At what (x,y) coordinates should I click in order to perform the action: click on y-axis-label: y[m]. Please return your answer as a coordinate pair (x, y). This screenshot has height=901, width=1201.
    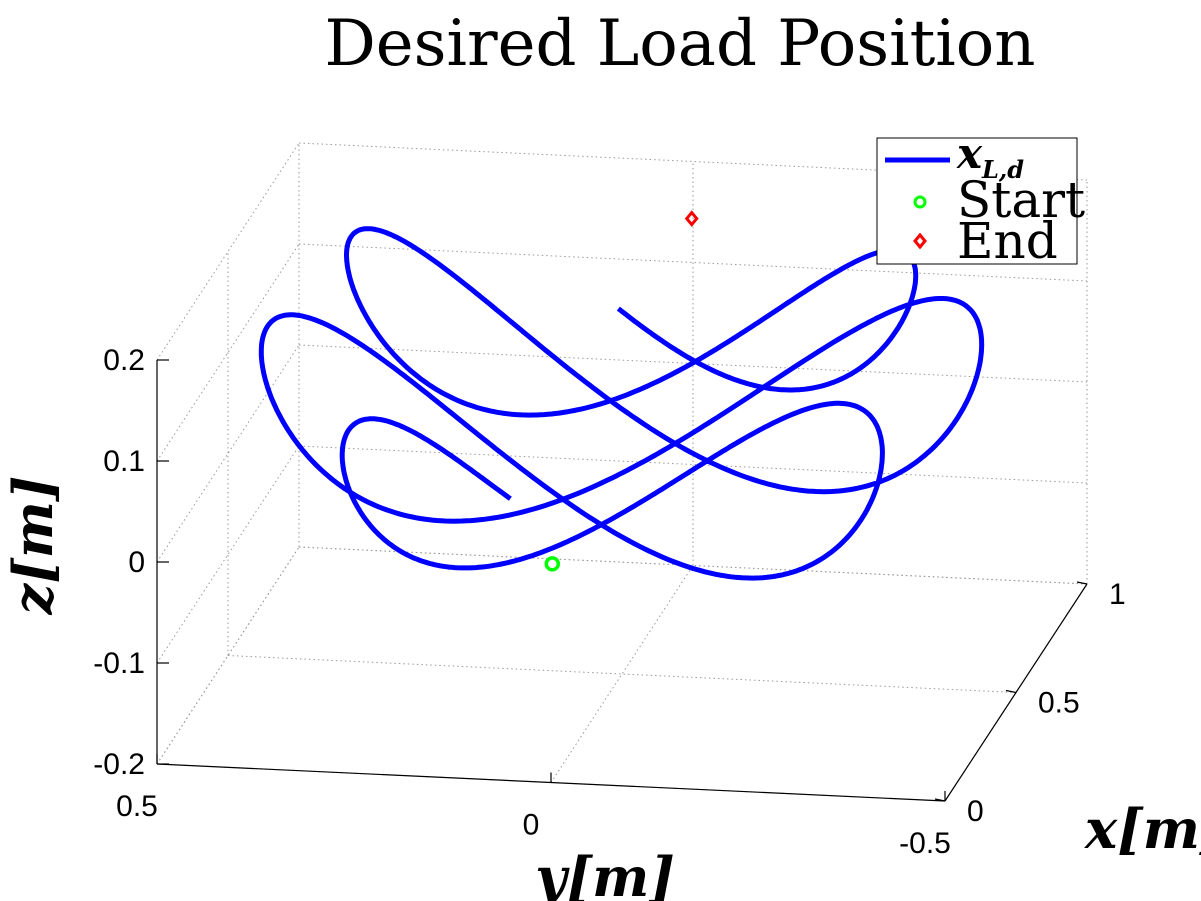
    Looking at the image, I should click on (604, 873).